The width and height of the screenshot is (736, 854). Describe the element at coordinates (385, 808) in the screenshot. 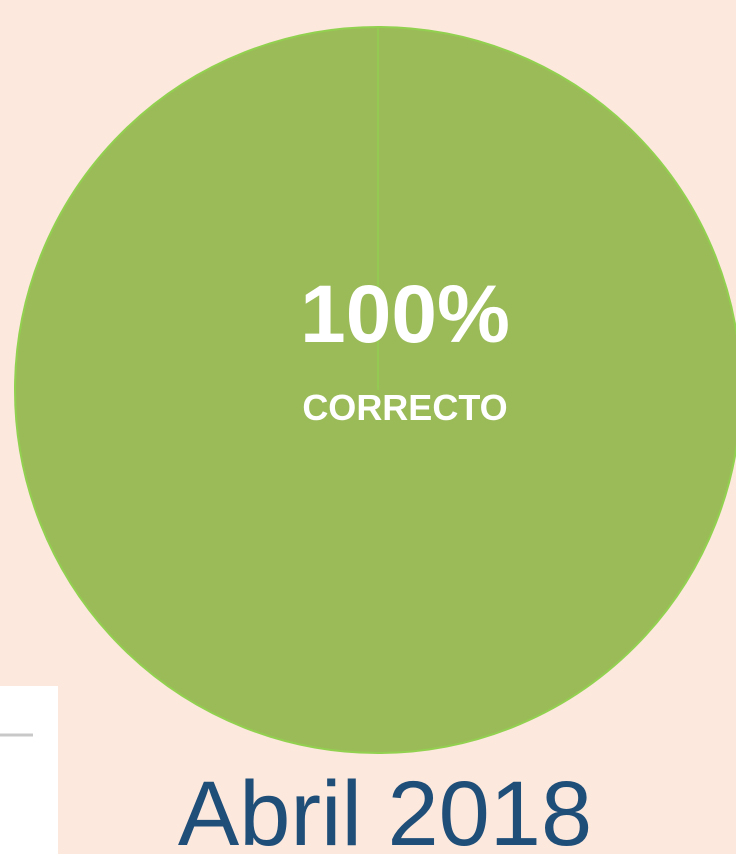

I see `chart-title: Abril 2018` at that location.